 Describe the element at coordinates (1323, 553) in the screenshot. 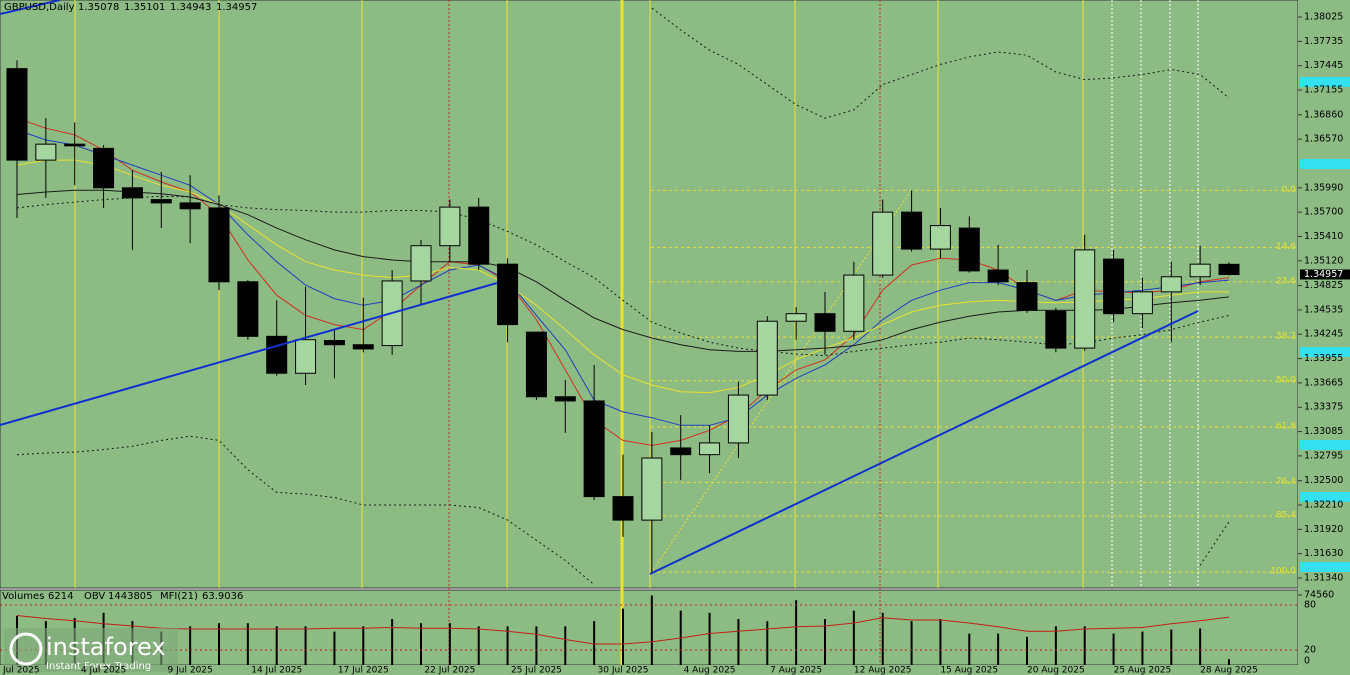

I see `y-tick-label: 1.31630` at that location.